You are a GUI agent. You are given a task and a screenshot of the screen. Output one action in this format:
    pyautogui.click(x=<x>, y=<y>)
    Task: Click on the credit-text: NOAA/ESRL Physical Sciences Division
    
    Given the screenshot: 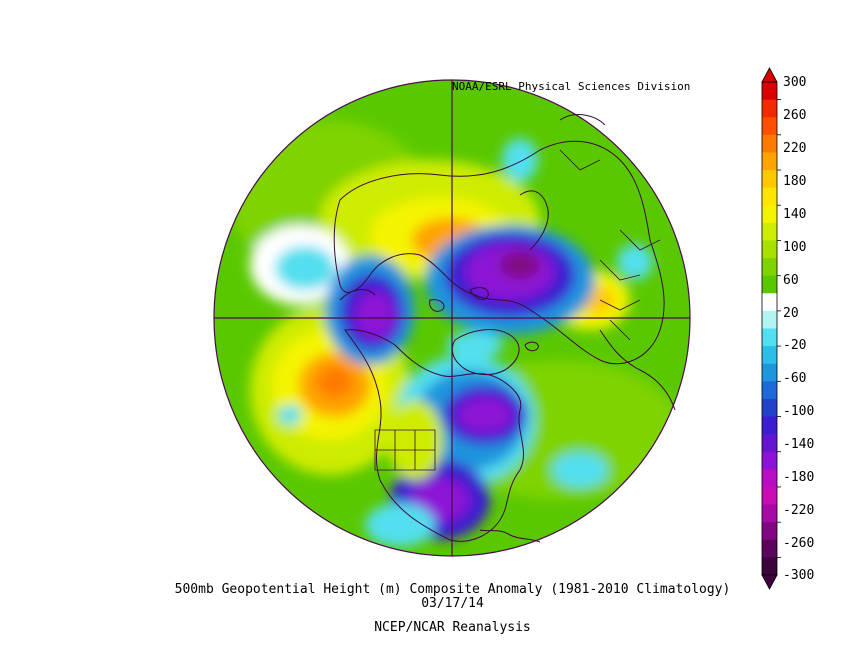 What is the action you would take?
    pyautogui.click(x=571, y=86)
    